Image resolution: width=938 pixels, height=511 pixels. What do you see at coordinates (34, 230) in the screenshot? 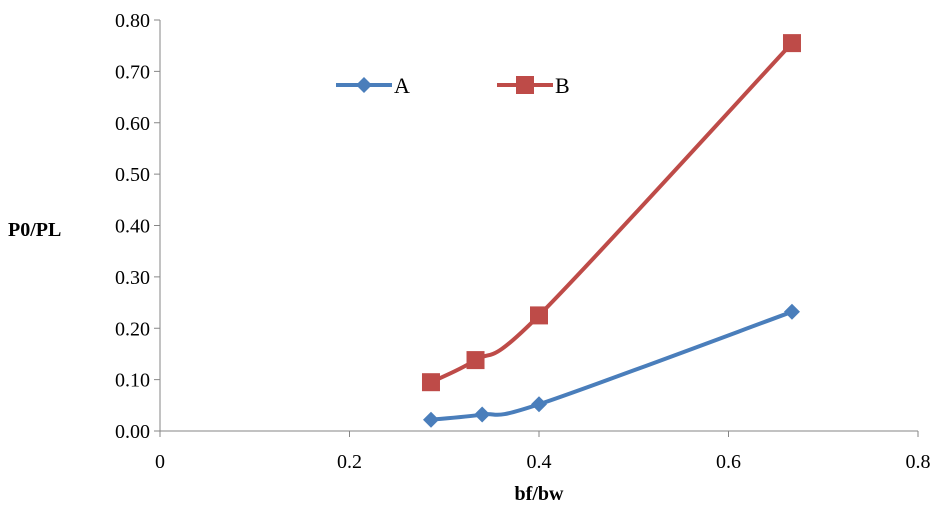
I see `y-axis-title: P0/PL` at bounding box center [34, 230].